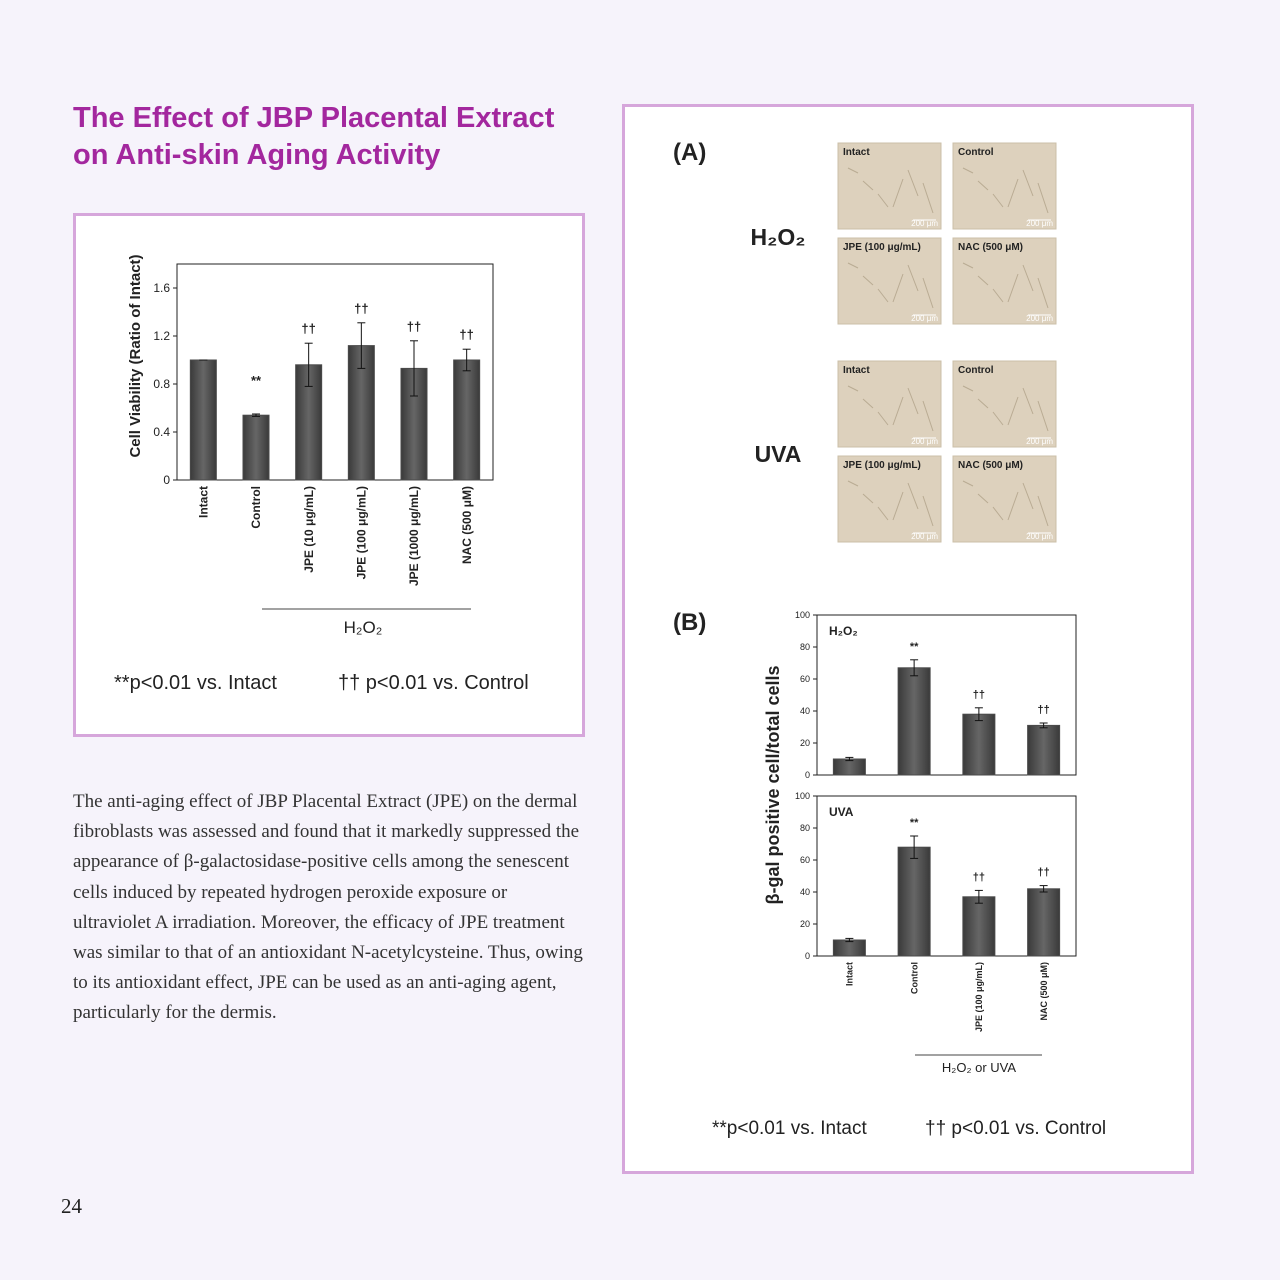  I want to click on chart-title: H₂O₂, so click(843, 631).